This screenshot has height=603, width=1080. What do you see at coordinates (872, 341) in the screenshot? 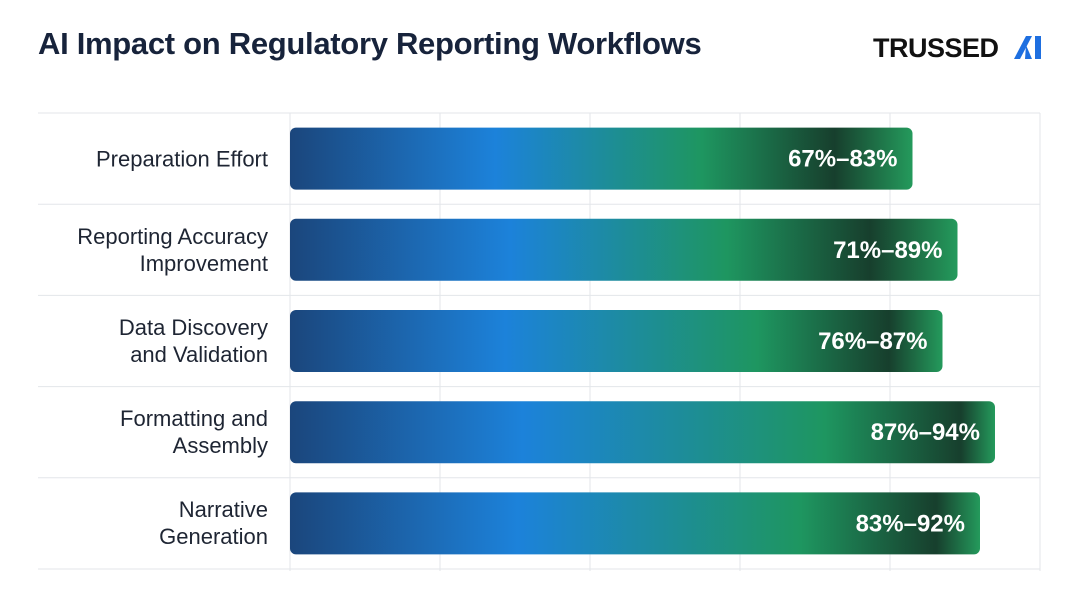
I see `value-label: 76%–87%` at bounding box center [872, 341].